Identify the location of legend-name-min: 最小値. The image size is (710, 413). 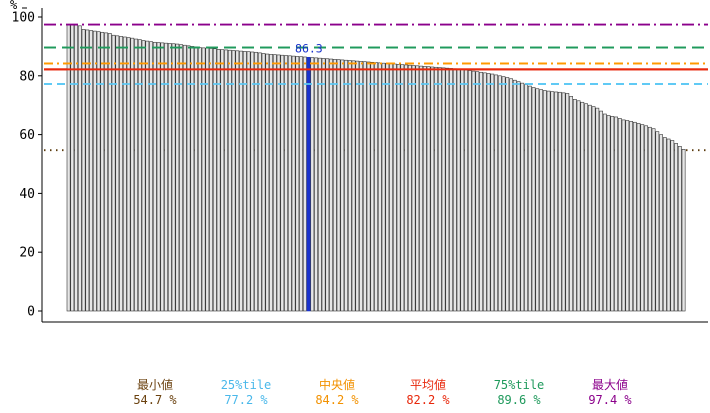
(154, 385).